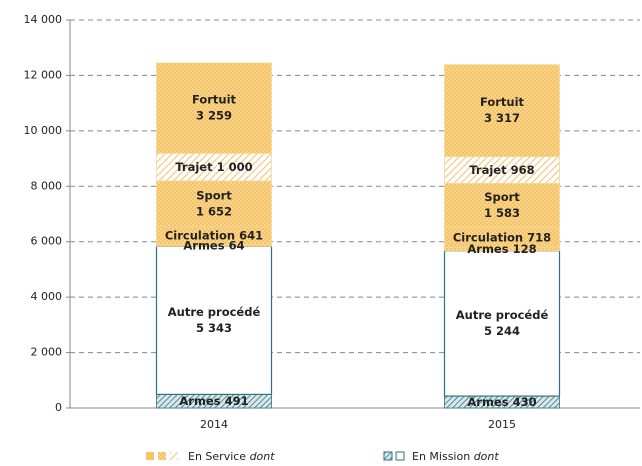 The height and width of the screenshot is (466, 642). Describe the element at coordinates (235, 167) in the screenshot. I see `label-value: 1 000` at that location.